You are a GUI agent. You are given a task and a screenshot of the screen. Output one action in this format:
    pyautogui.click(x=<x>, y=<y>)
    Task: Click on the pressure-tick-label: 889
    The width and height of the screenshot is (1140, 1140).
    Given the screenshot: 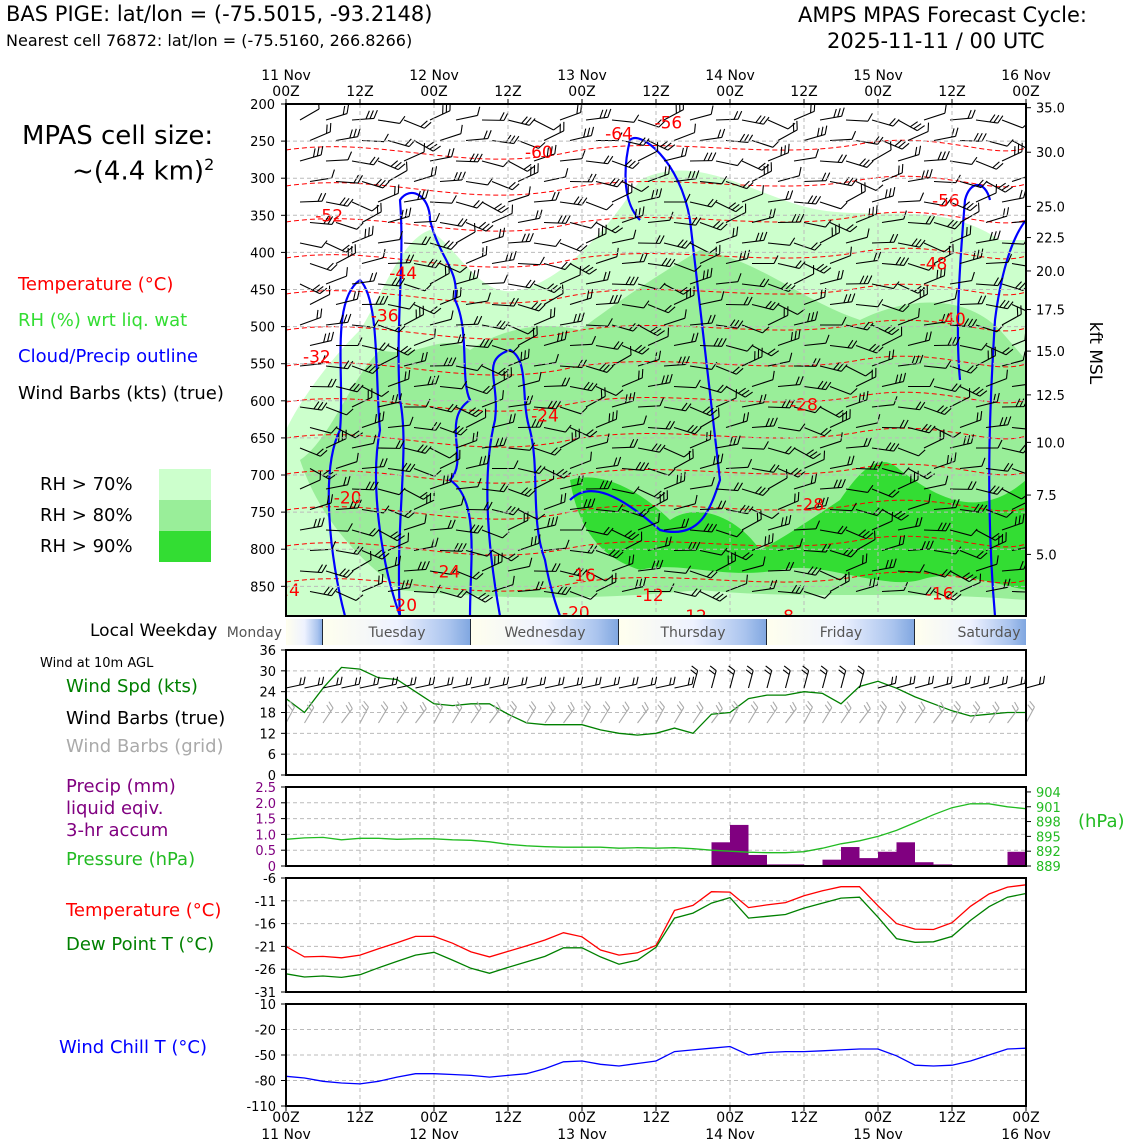 What is the action you would take?
    pyautogui.click(x=1048, y=867)
    